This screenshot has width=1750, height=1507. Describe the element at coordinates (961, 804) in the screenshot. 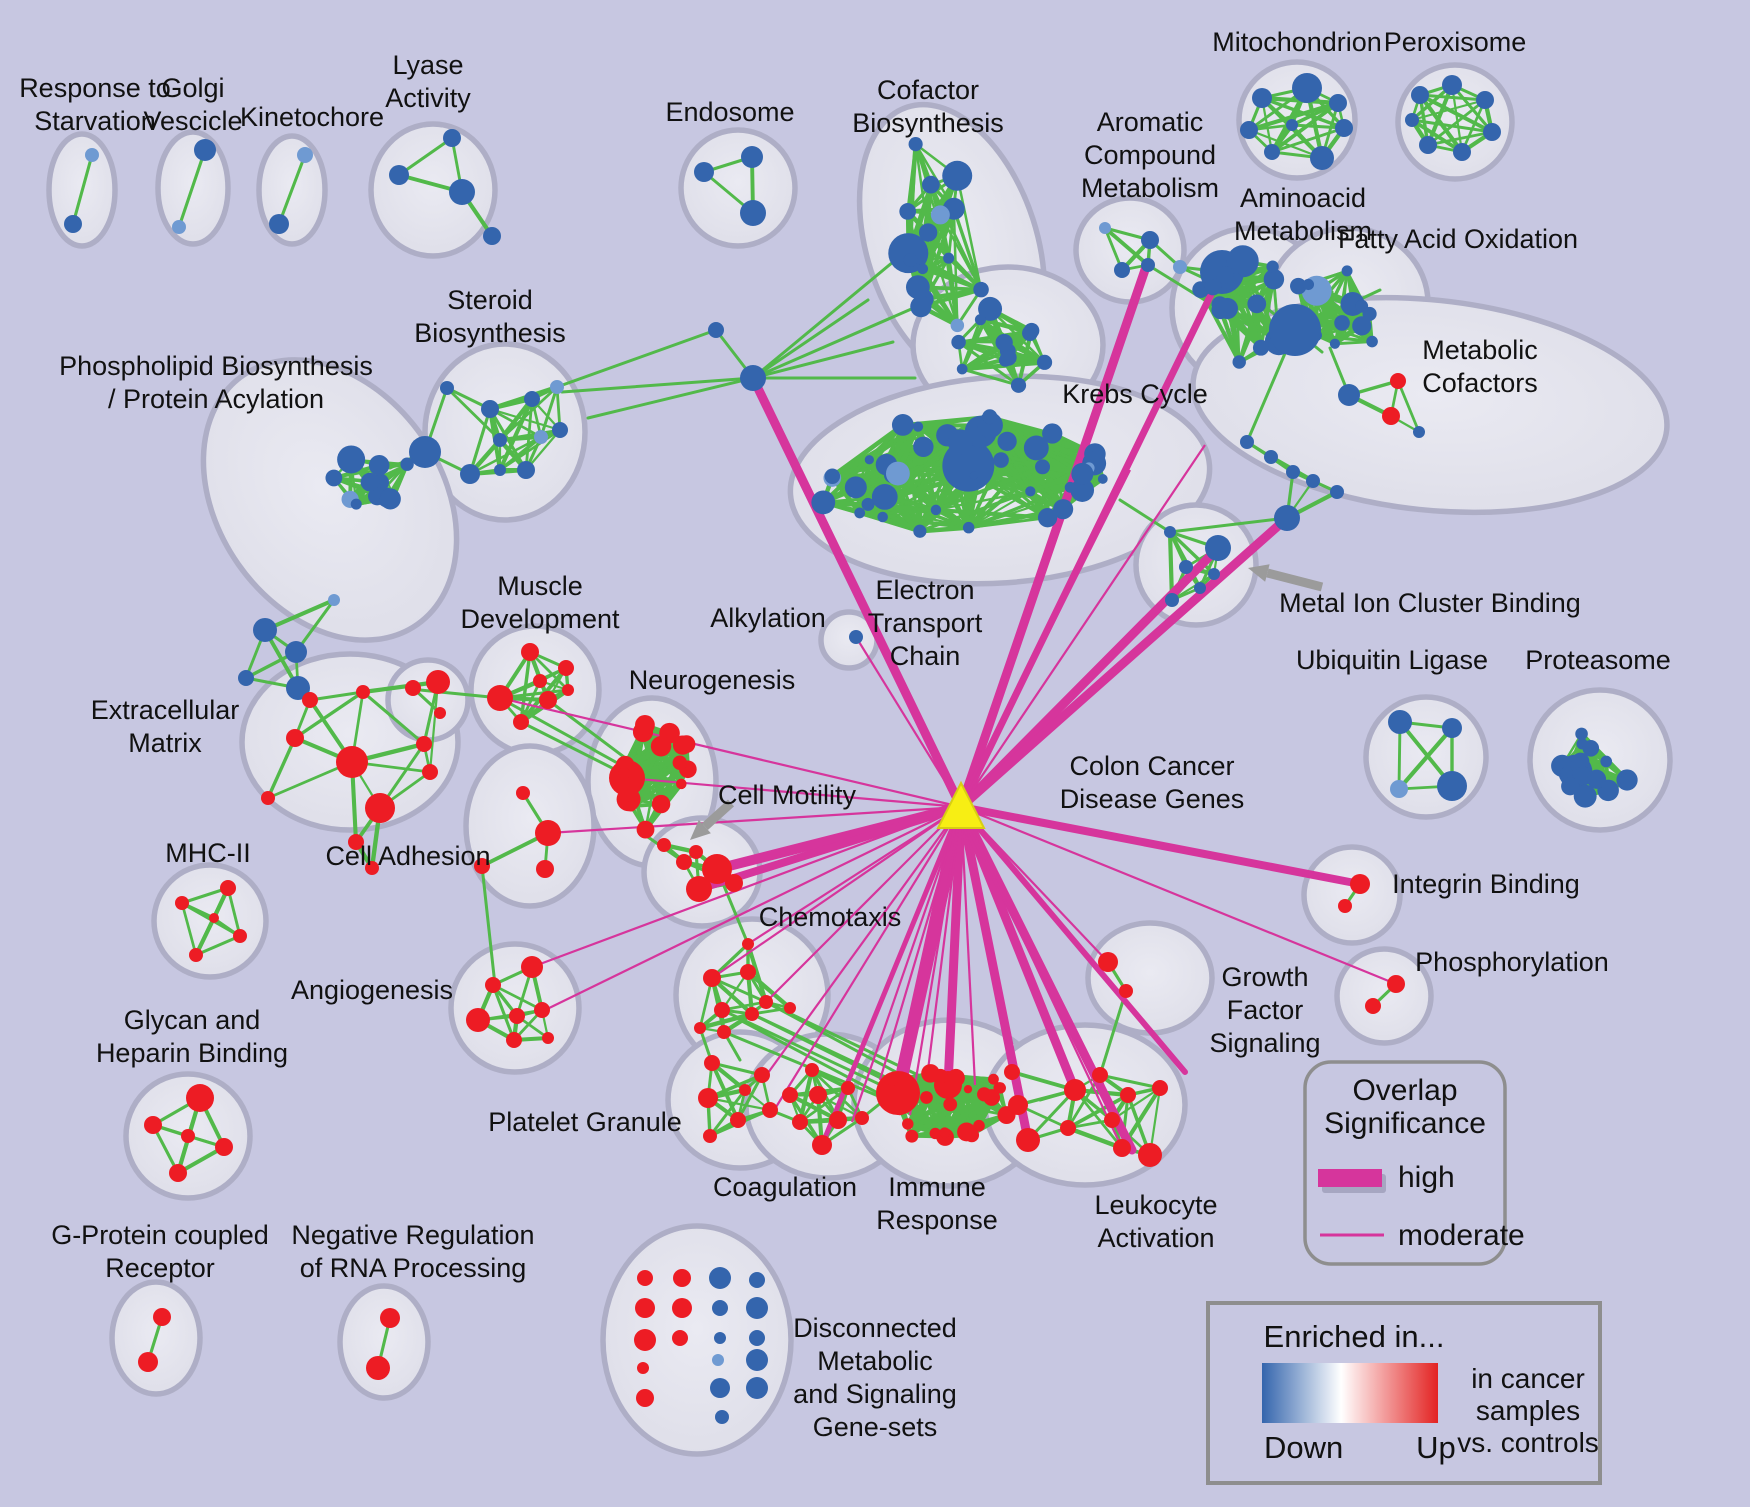

I see `colon-cancer-hub-triangle` at that location.